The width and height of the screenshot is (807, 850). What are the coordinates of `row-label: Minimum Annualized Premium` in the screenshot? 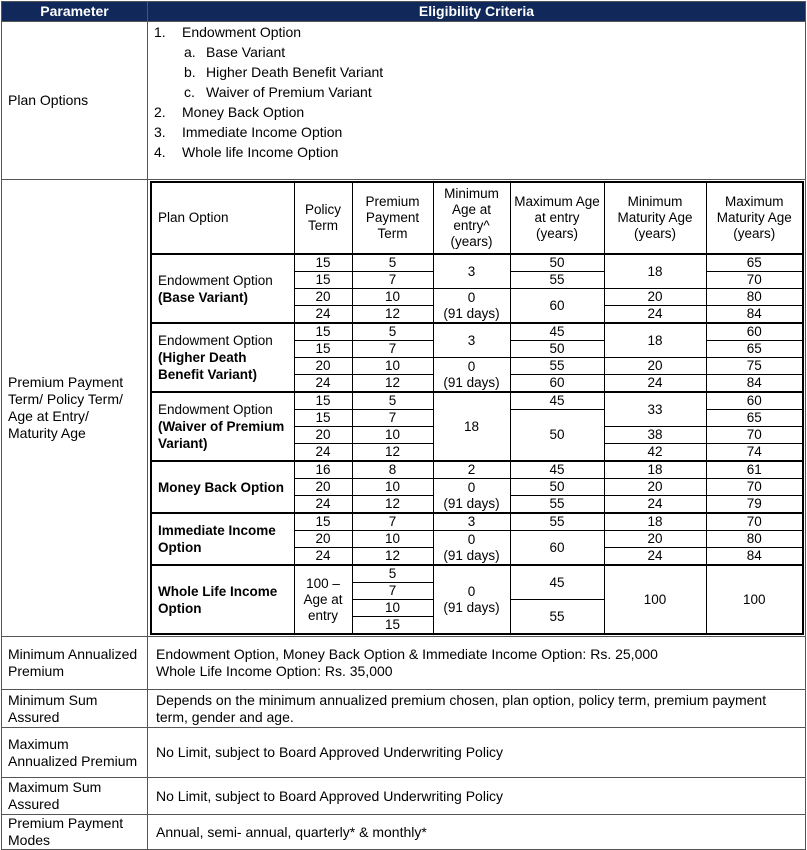 It's located at (74, 663).